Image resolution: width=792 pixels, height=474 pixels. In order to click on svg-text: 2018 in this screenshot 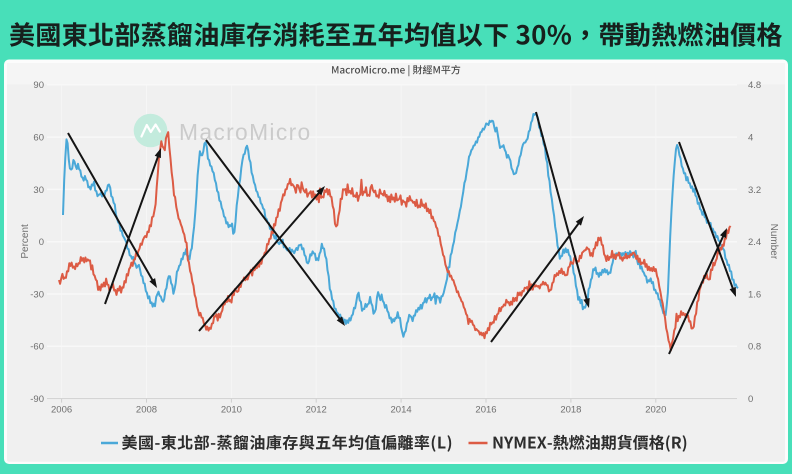, I will do `click(570, 410)`.